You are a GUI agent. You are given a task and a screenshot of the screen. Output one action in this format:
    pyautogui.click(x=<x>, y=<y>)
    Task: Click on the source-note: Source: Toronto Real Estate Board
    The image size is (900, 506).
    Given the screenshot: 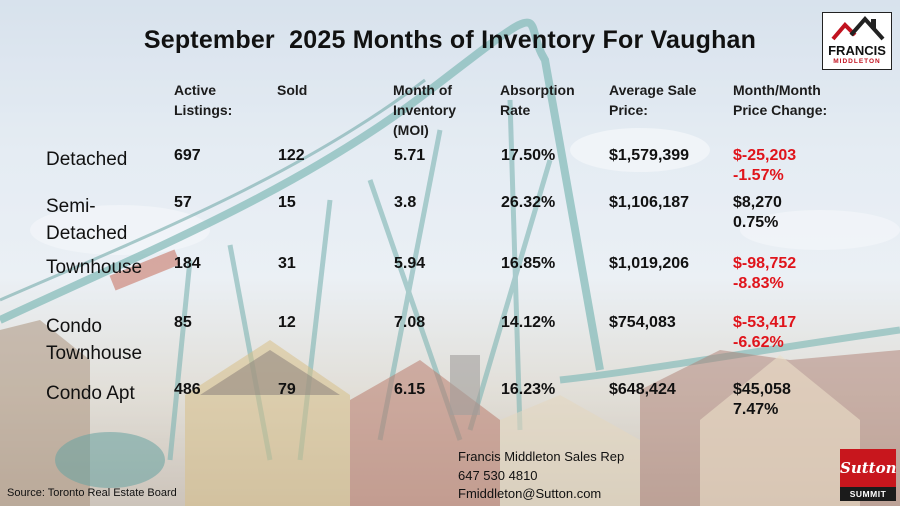 What is the action you would take?
    pyautogui.click(x=92, y=493)
    